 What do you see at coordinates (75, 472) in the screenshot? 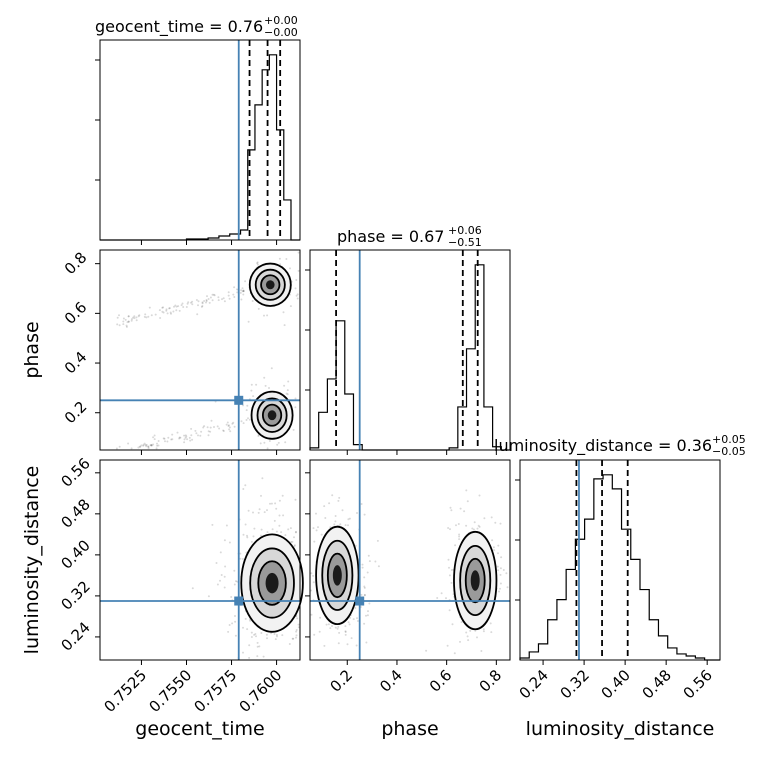
I see `y-tick-label: 0.56` at bounding box center [75, 472].